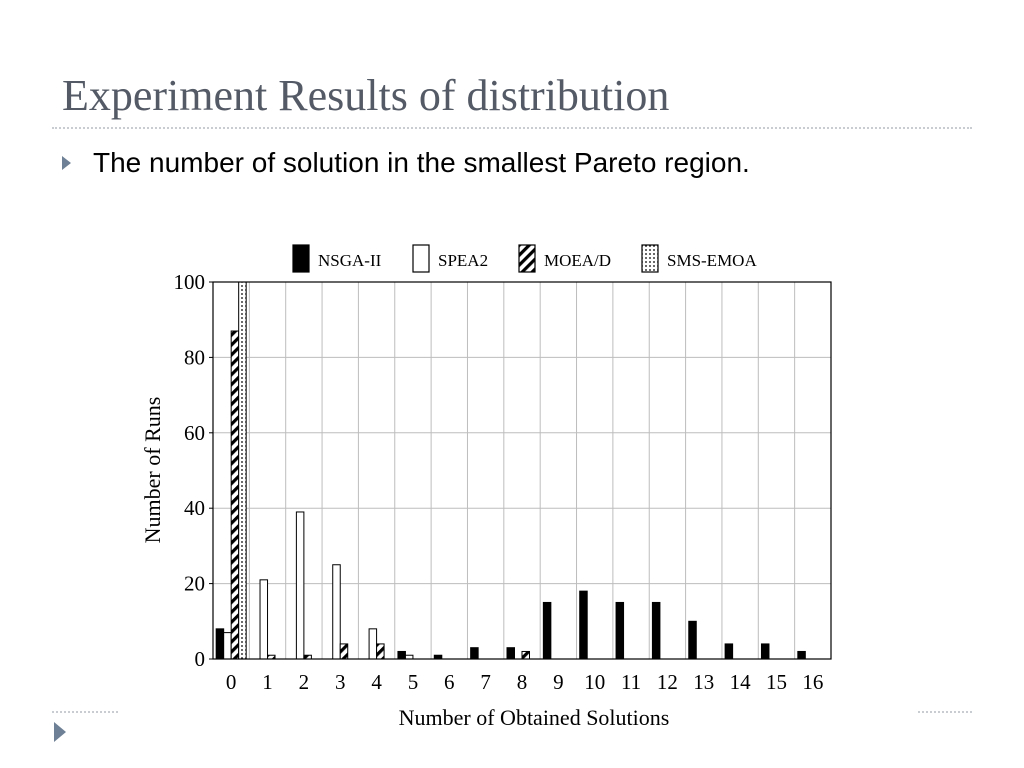 Image resolution: width=1024 pixels, height=768 pixels. What do you see at coordinates (267, 682) in the screenshot?
I see `x-tick-label: 1` at bounding box center [267, 682].